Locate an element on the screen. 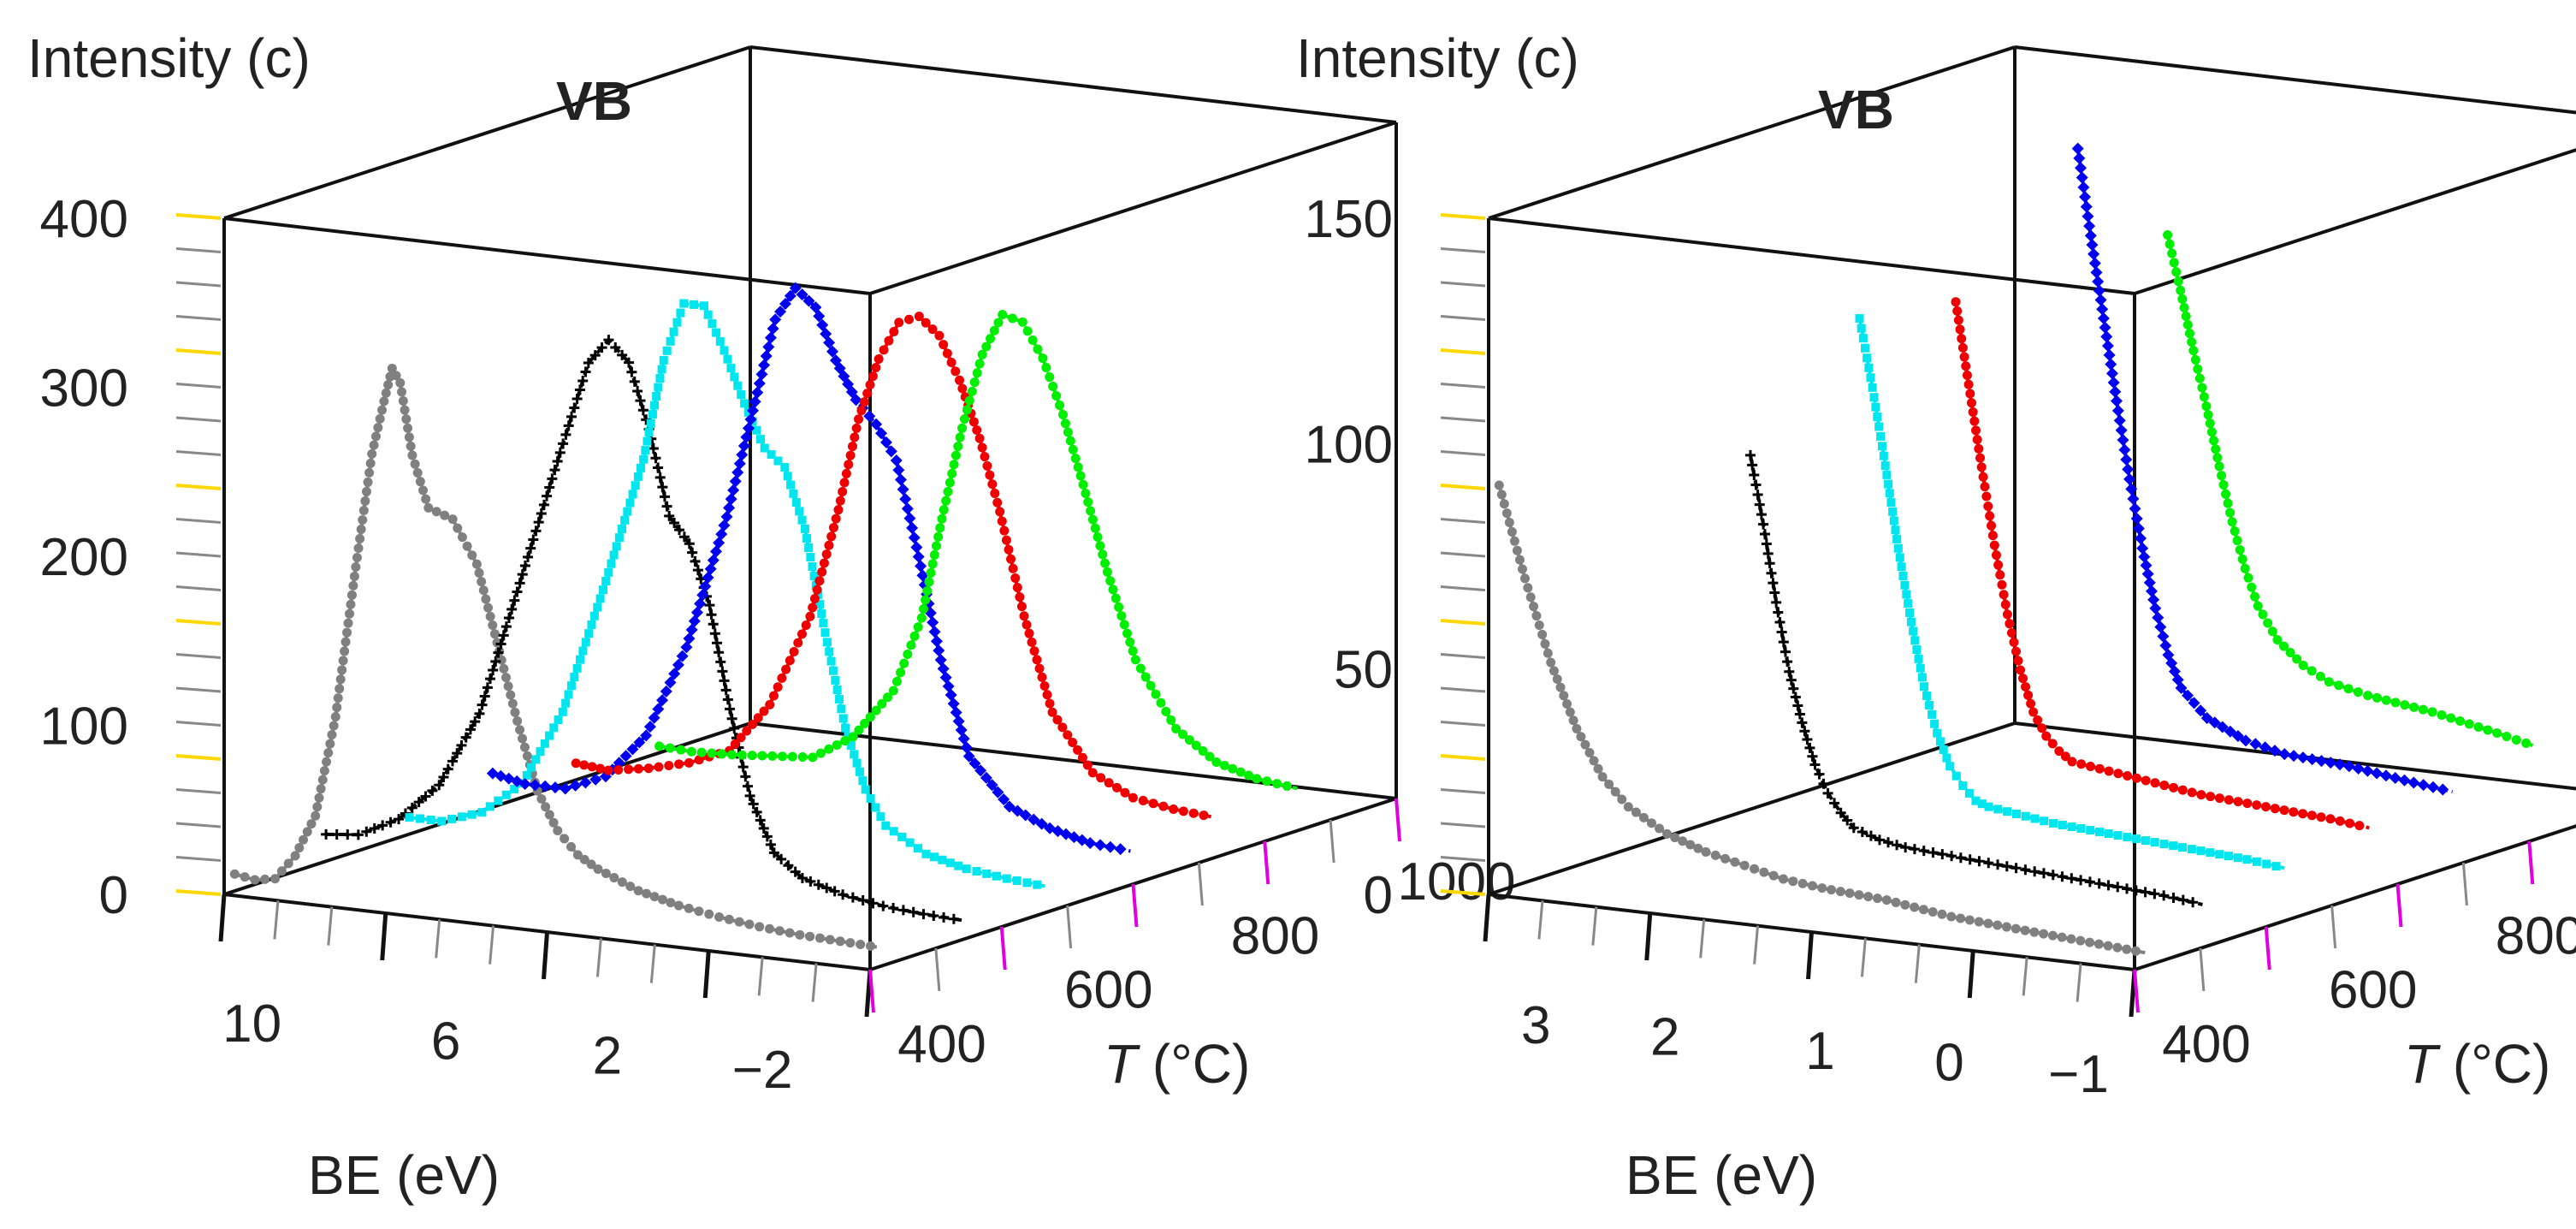 This screenshot has height=1229, width=2576. series-line-red is located at coordinates (2162, 565).